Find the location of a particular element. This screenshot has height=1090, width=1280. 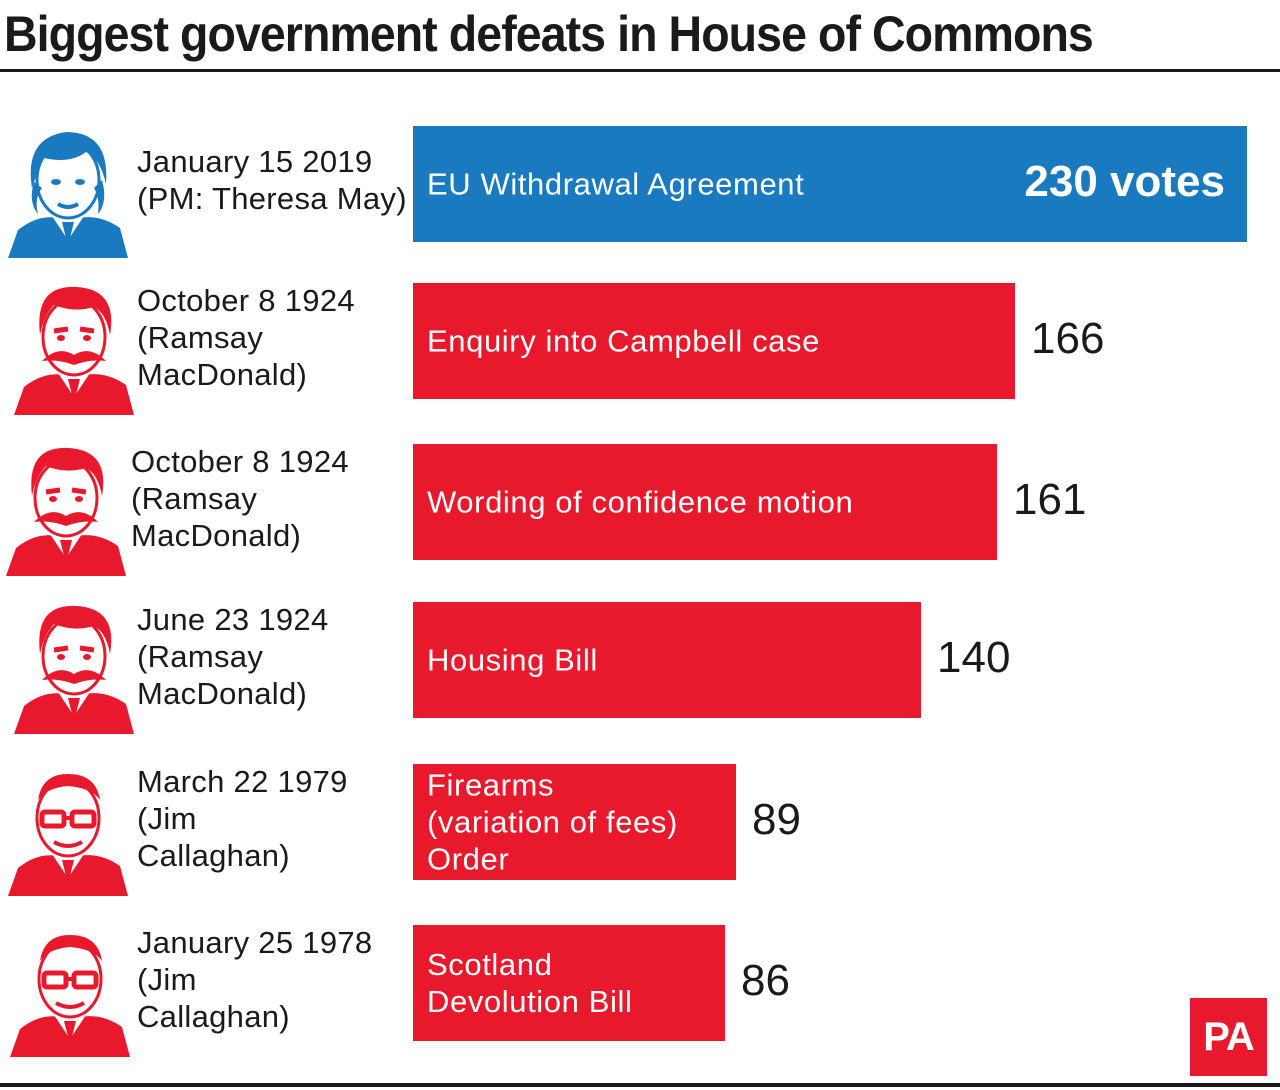

row-meta: January 15 2019 (PM: Theresa May) is located at coordinates (272, 180).